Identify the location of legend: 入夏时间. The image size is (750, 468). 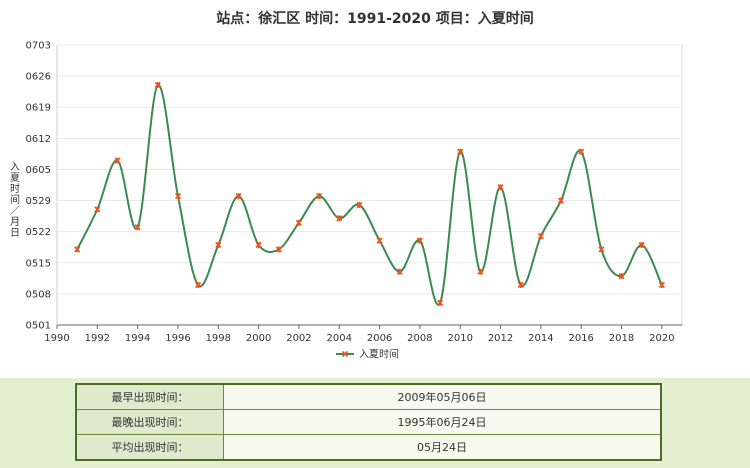
(367, 354).